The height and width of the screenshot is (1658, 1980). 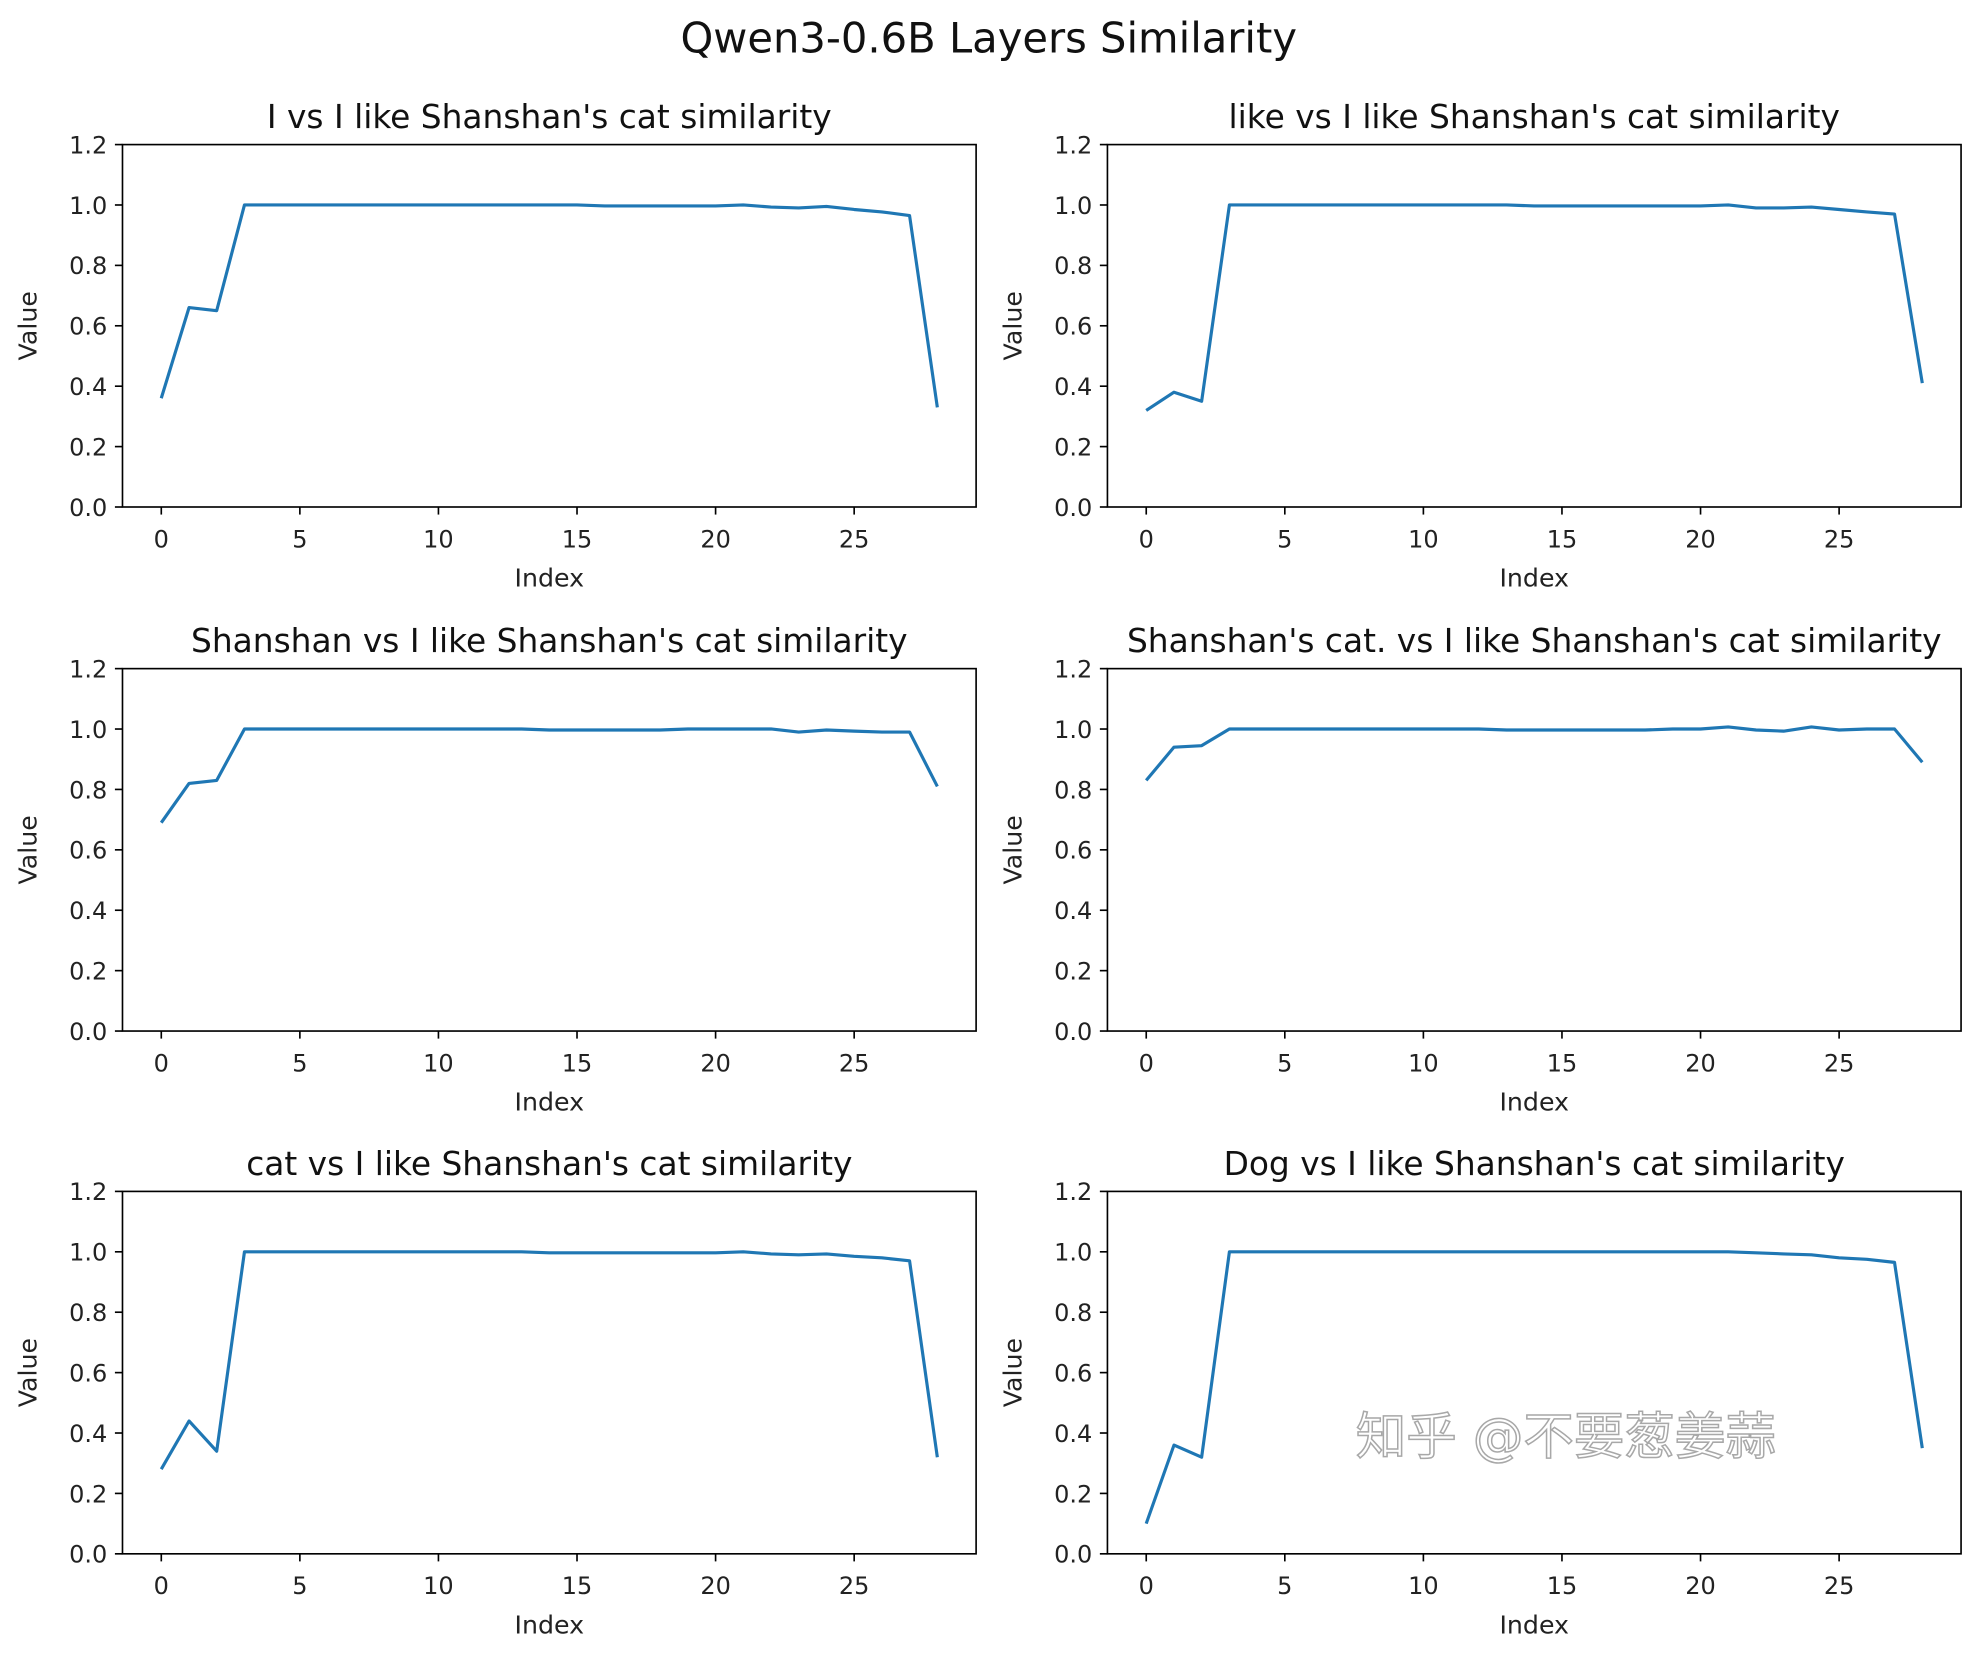 What do you see at coordinates (549, 117) in the screenshot?
I see `subplot-title: I vs I like Shanshan's cat similarity` at bounding box center [549, 117].